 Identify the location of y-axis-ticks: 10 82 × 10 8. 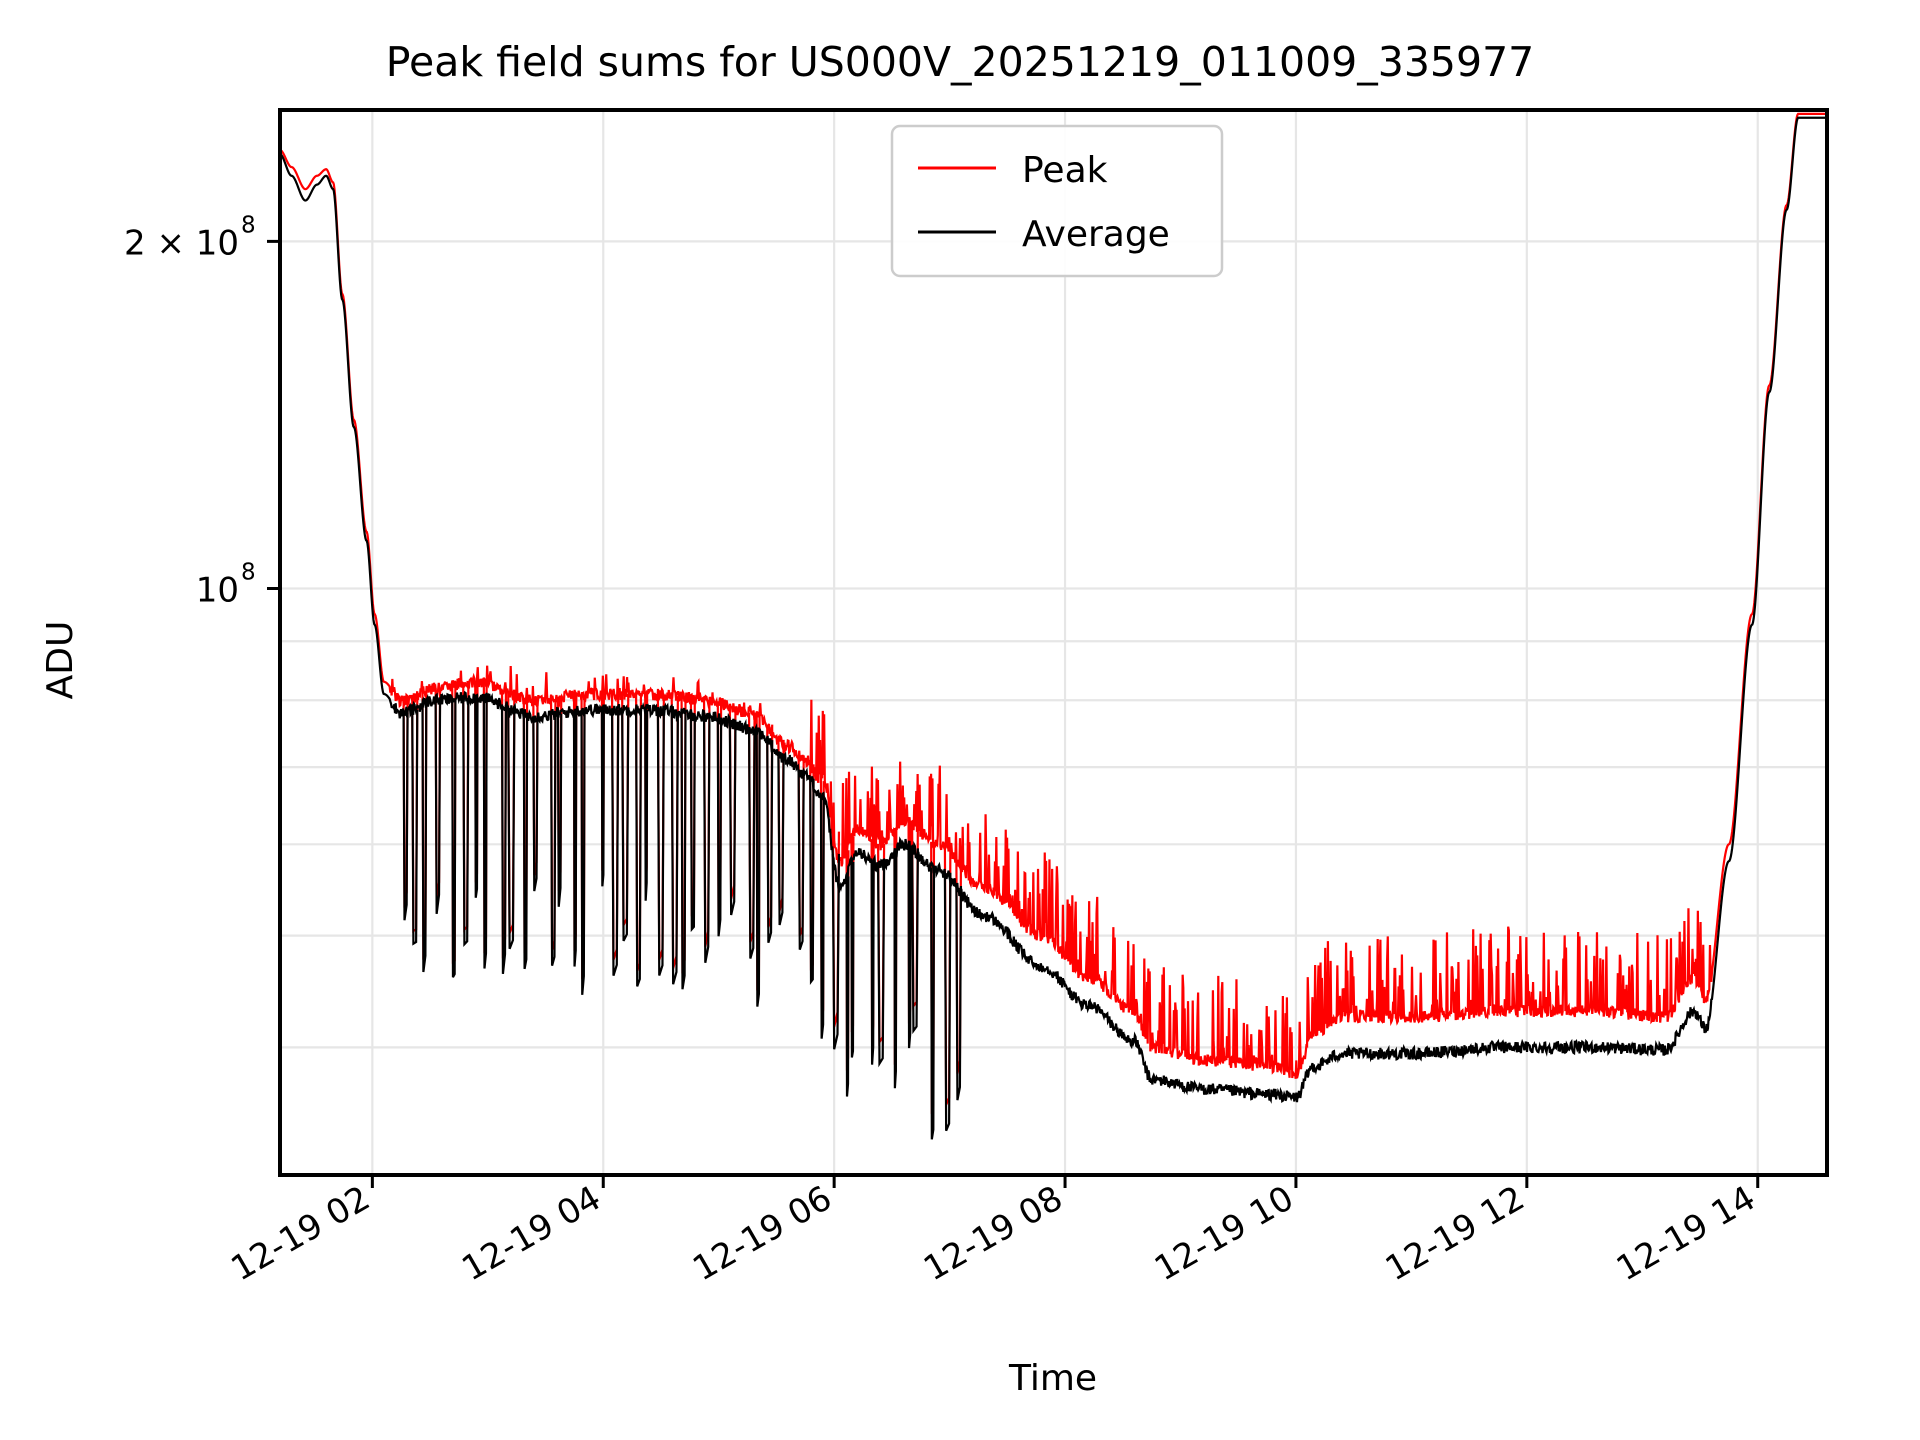
(202, 411).